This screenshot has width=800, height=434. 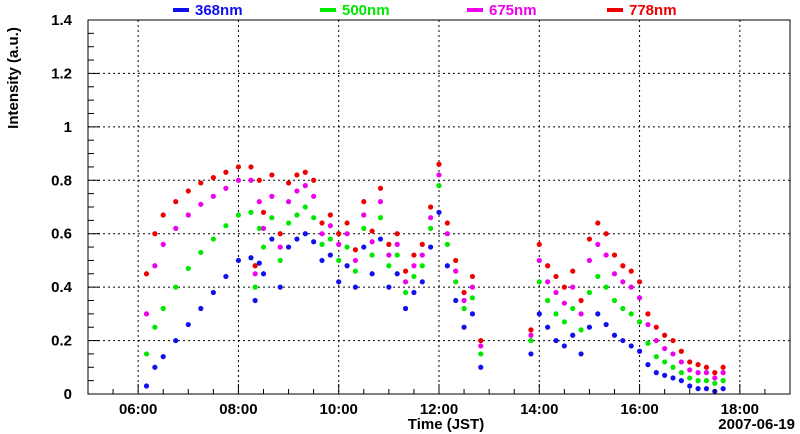 I want to click on x-tick-label: 14:00, so click(x=539, y=409).